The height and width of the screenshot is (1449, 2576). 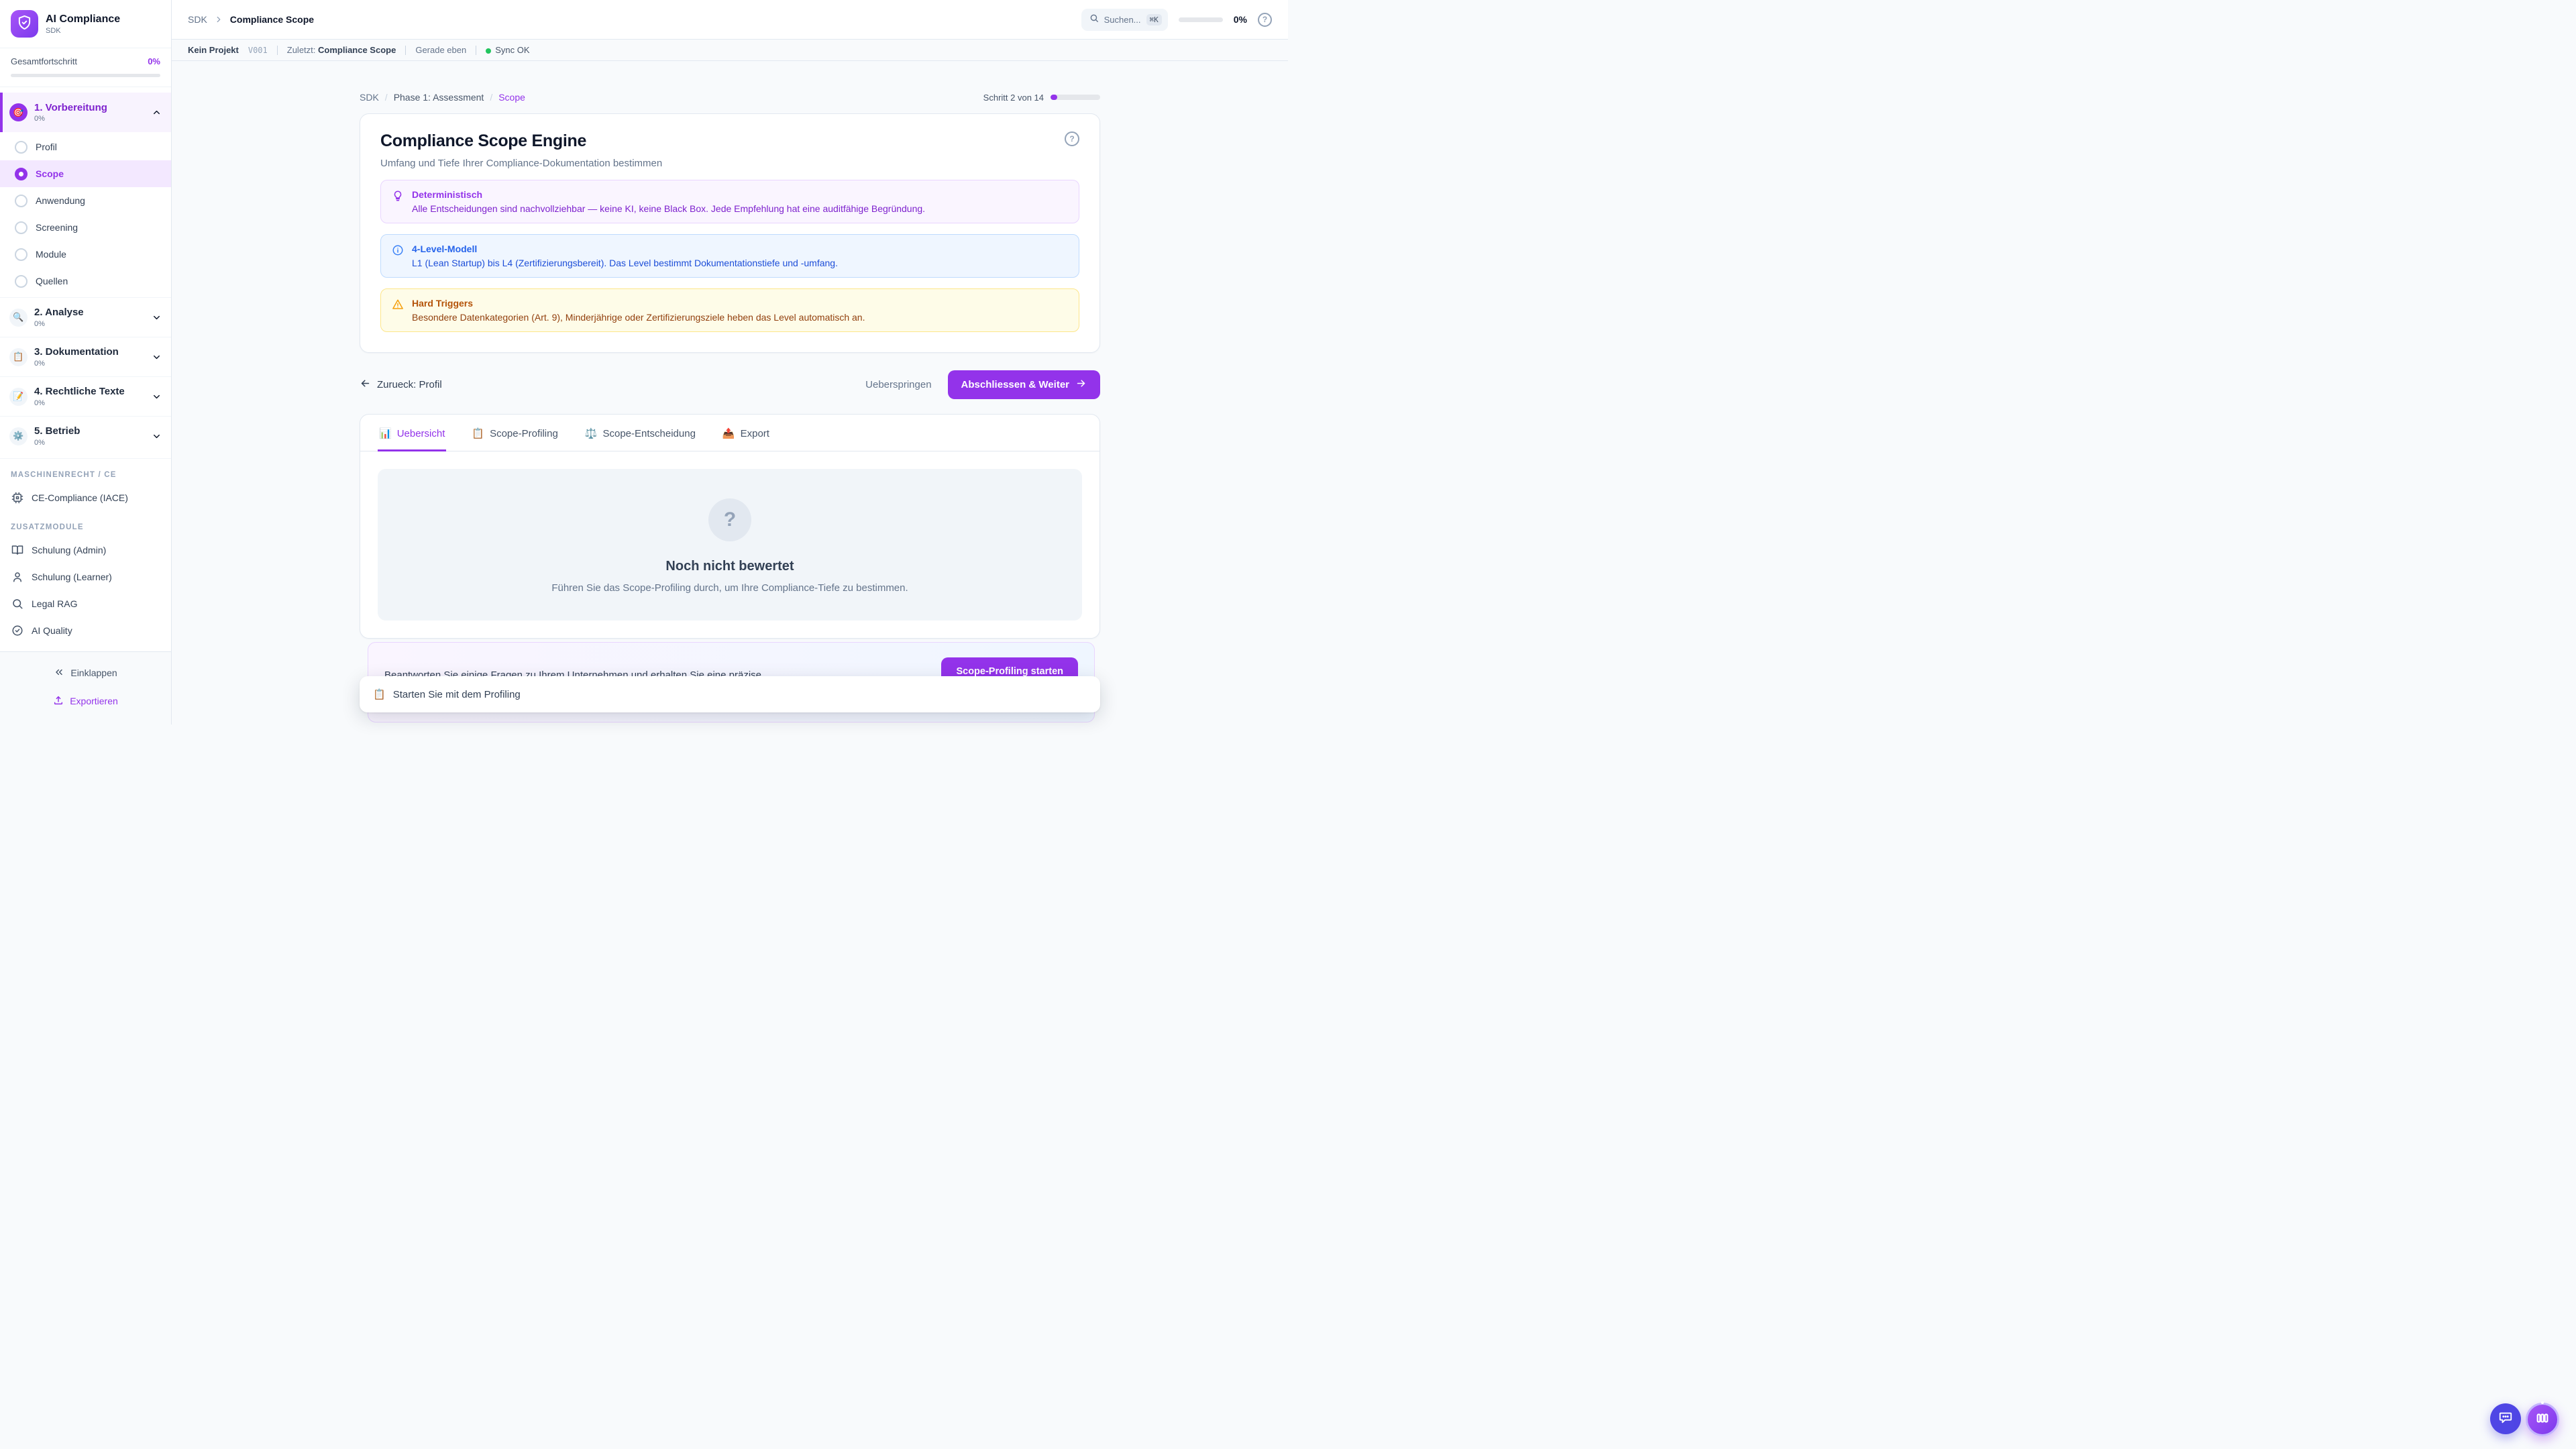 What do you see at coordinates (1081, 385) in the screenshot?
I see `arrow-right-icon` at bounding box center [1081, 385].